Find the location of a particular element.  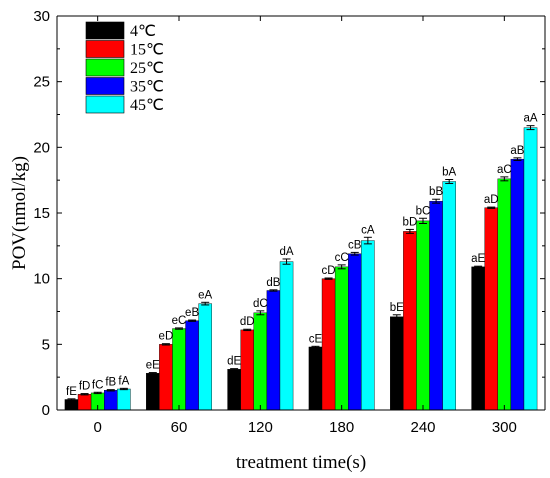

x-tick-label: 120 is located at coordinates (260, 427).